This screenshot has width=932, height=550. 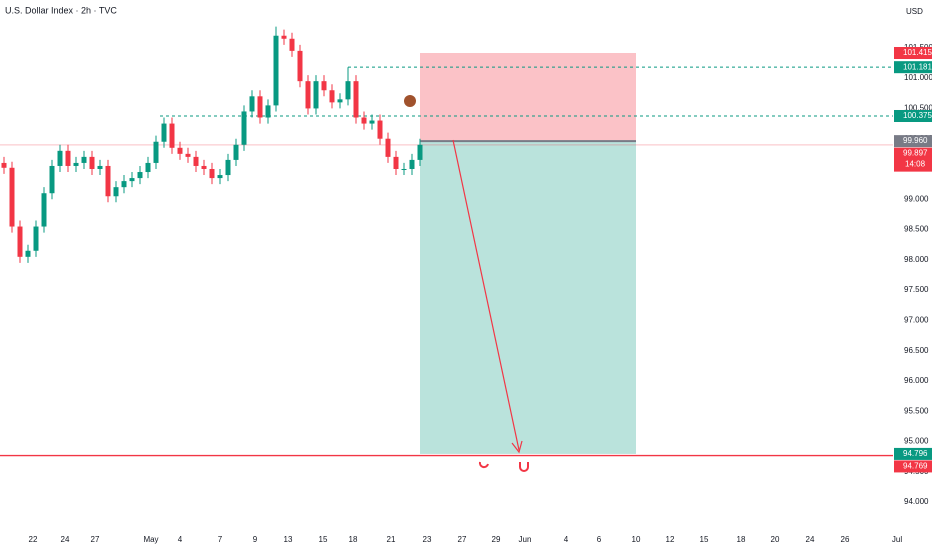 I want to click on x-tick-label: 6, so click(x=599, y=539).